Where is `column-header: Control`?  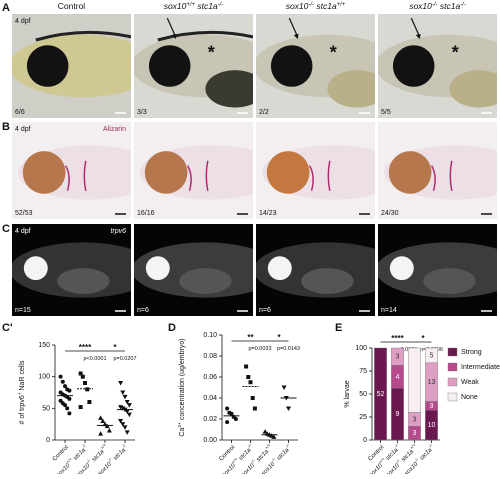
column-header: Control is located at coordinates (72, 6).